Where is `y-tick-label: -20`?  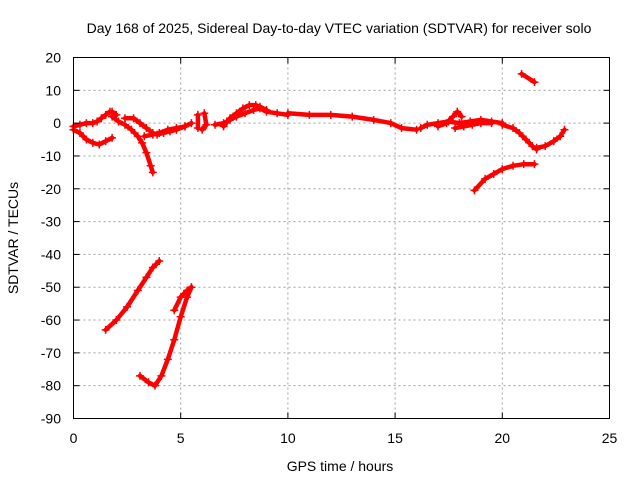
y-tick-label: -20 is located at coordinates (51, 189).